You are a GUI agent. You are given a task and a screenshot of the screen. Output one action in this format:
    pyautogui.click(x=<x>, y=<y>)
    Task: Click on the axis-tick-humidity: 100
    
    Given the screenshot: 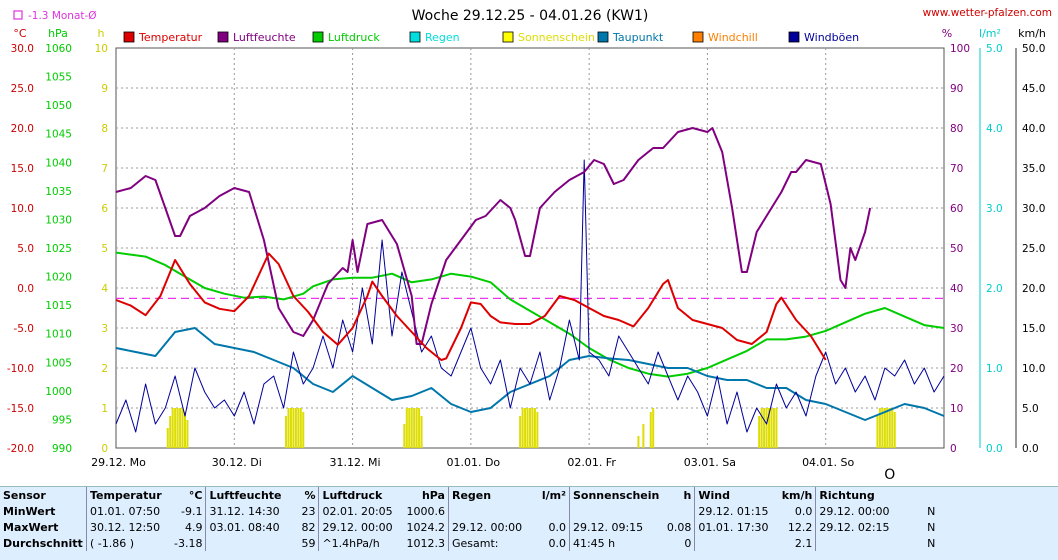 What is the action you would take?
    pyautogui.click(x=960, y=49)
    